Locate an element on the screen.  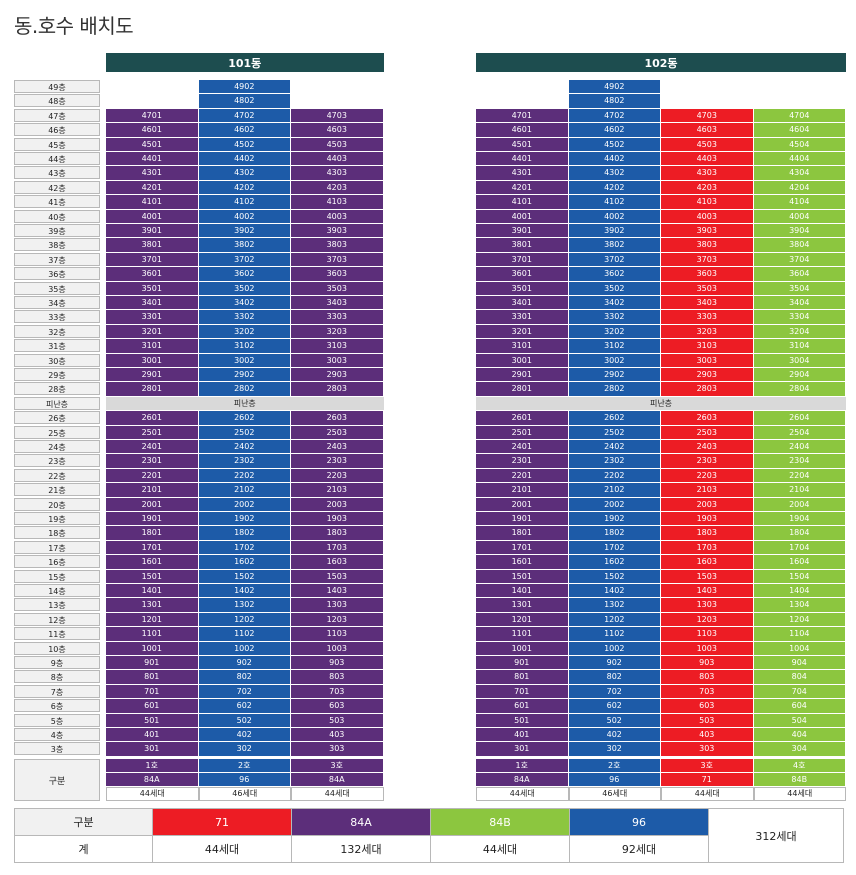
unit-cell: 3403 is located at coordinates (337, 303).